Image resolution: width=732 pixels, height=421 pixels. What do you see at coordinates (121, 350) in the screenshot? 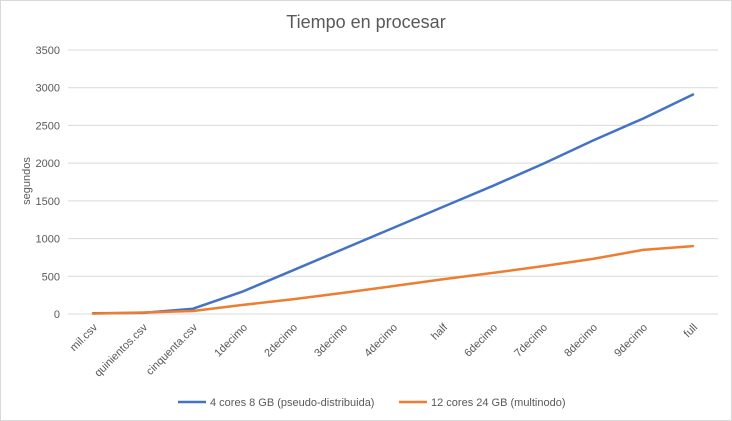
I see `x-tick-label: quinientos.csv` at bounding box center [121, 350].